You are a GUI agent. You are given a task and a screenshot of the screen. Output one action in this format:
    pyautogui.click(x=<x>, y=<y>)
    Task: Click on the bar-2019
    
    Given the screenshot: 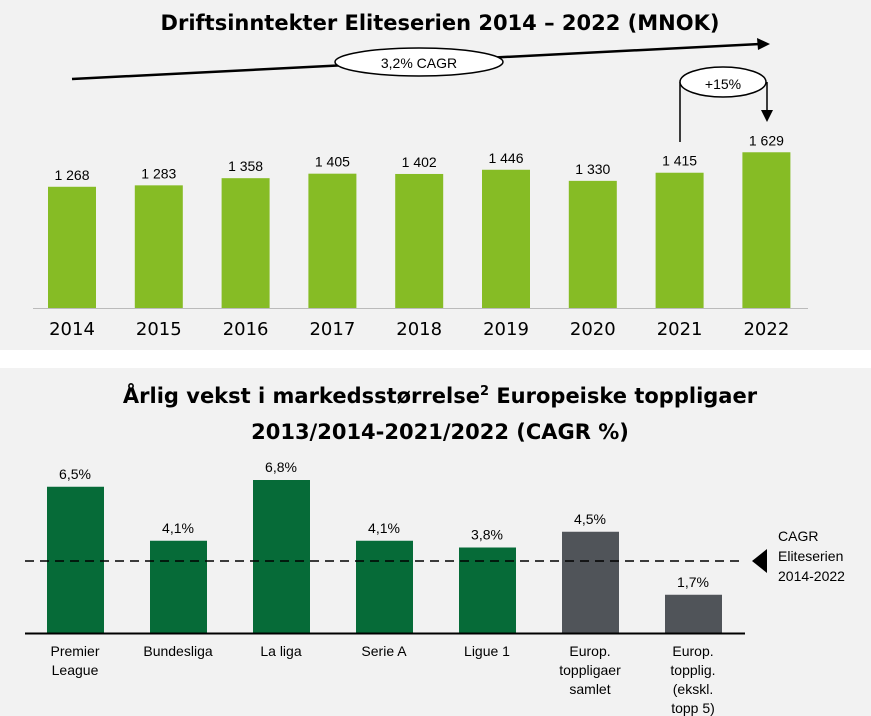 What is the action you would take?
    pyautogui.click(x=506, y=238)
    